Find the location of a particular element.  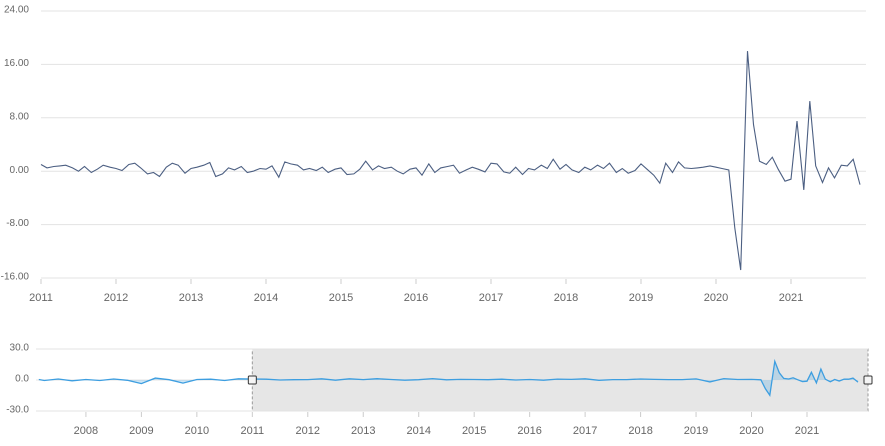

x-tick-label: 2010 is located at coordinates (197, 431).